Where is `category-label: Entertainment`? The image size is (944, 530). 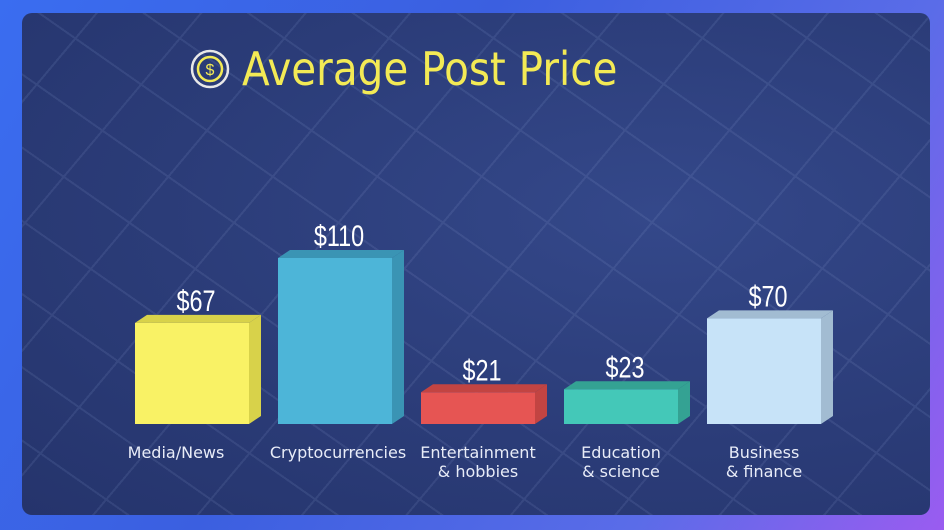 category-label: Entertainment is located at coordinates (477, 452).